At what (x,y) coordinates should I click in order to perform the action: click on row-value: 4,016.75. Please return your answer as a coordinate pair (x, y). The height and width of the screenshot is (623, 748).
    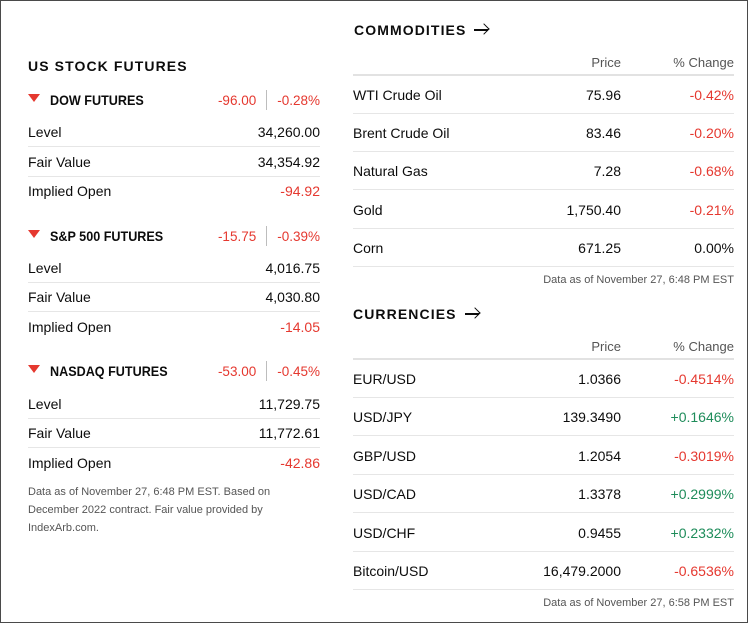
    Looking at the image, I should click on (293, 267).